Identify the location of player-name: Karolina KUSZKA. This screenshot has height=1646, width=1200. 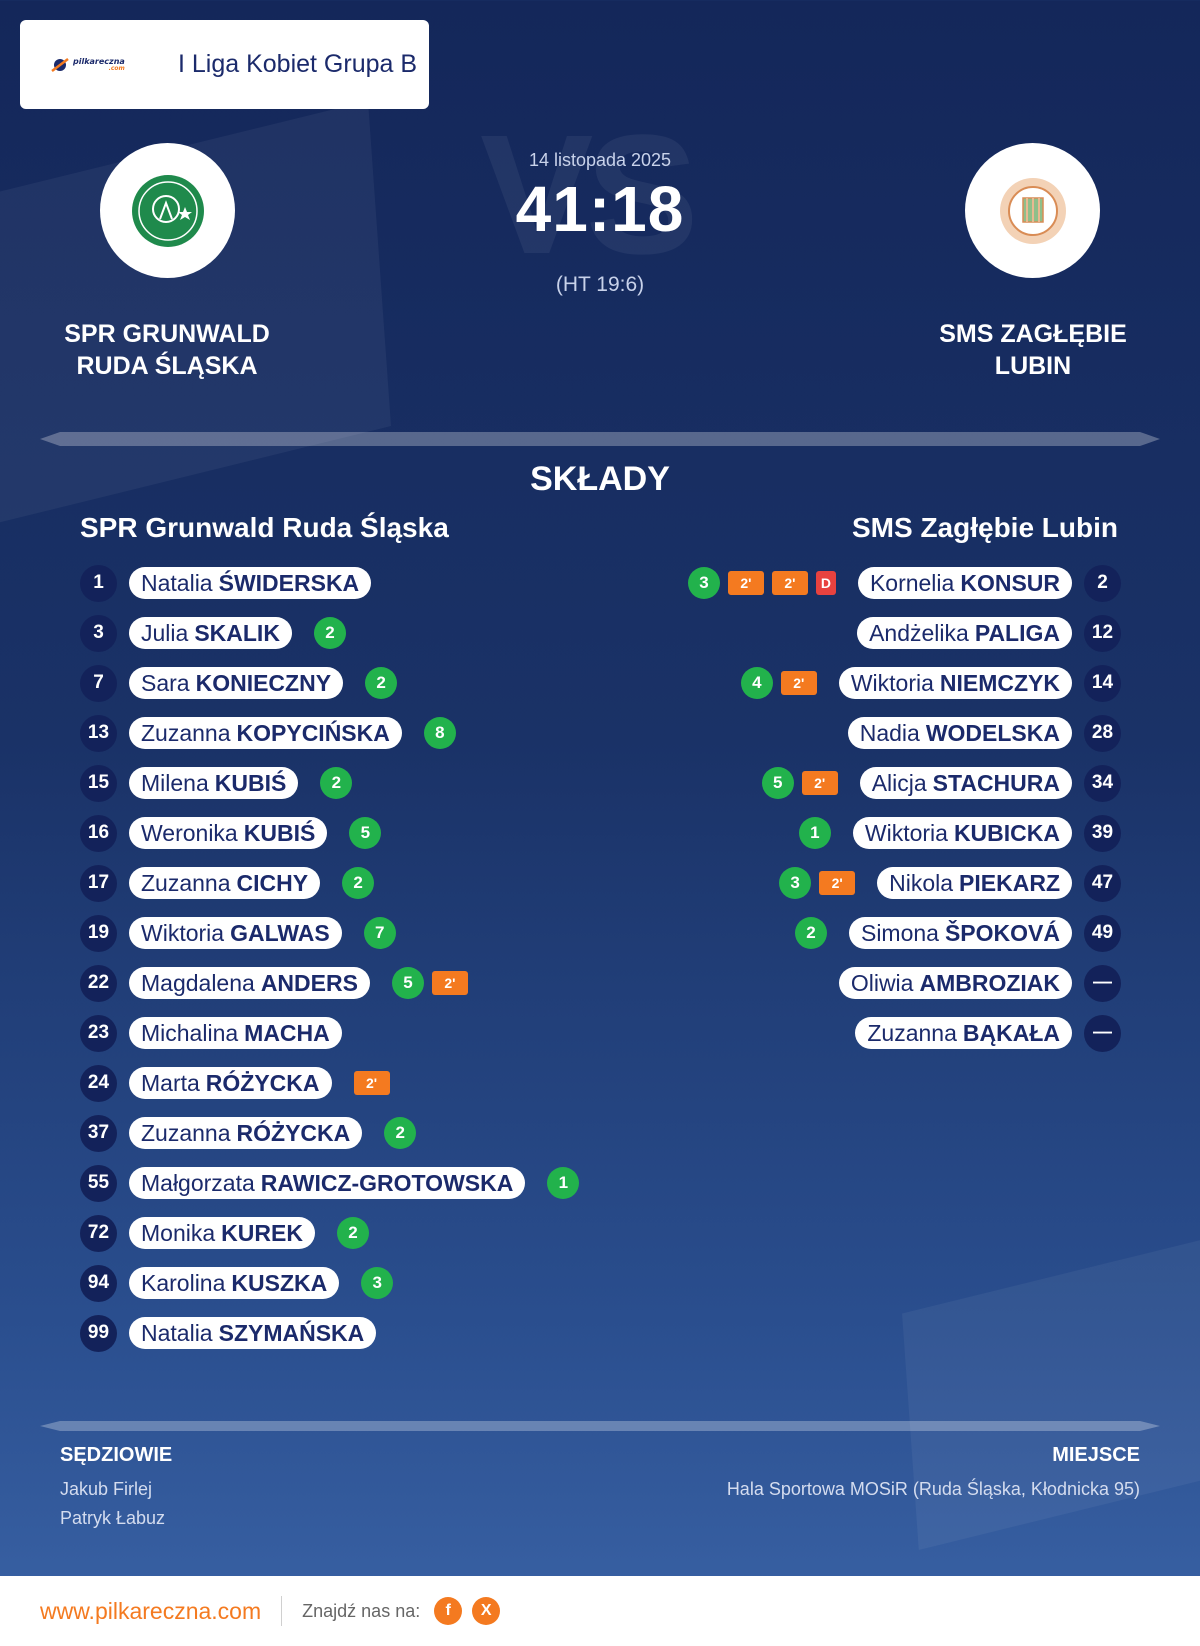
(234, 1283).